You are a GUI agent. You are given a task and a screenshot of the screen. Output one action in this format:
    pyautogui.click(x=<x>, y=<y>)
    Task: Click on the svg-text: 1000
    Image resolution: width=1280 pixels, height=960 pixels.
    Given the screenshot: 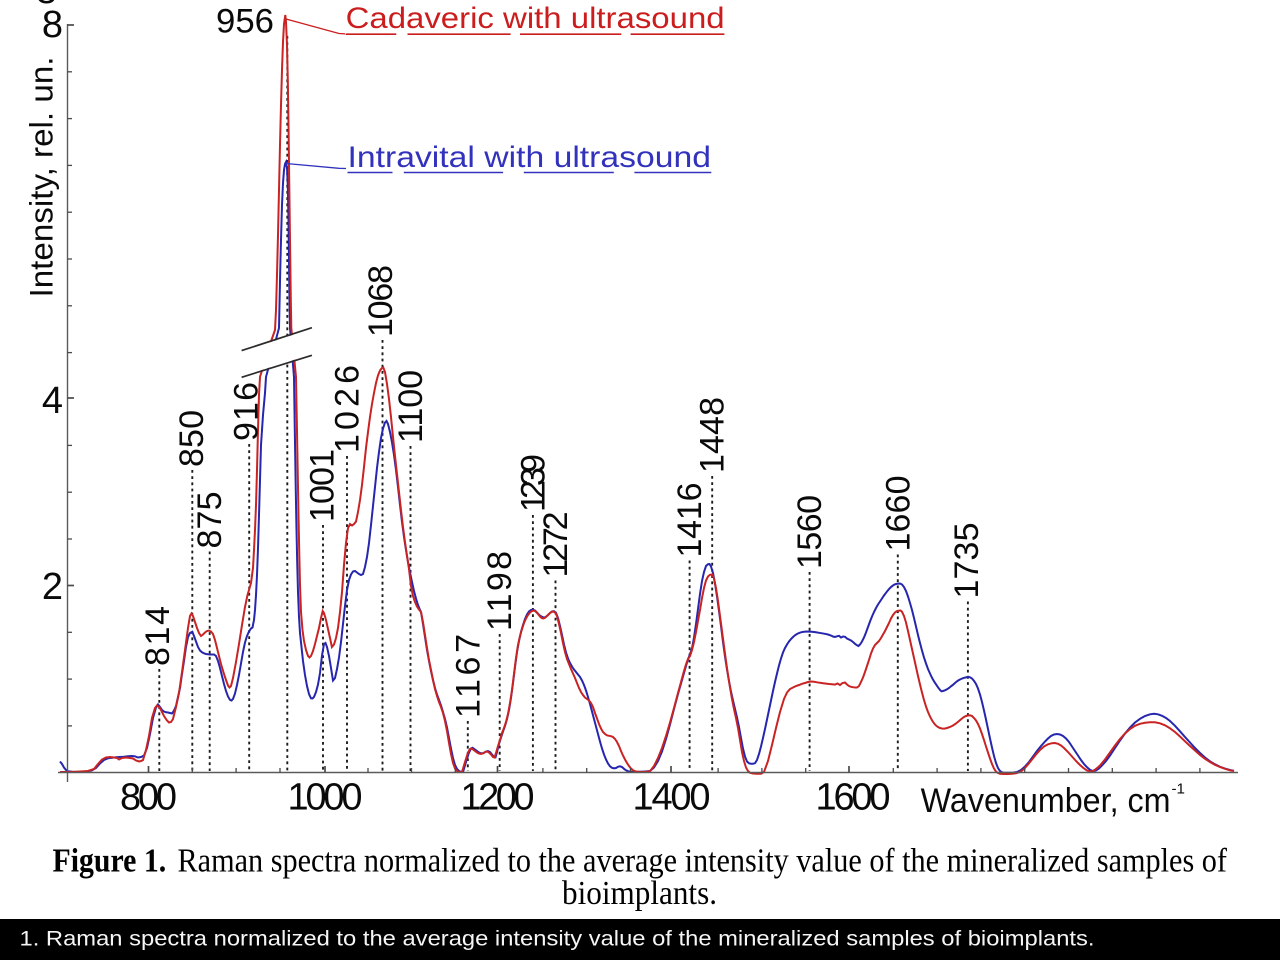 What is the action you would take?
    pyautogui.click(x=325, y=797)
    